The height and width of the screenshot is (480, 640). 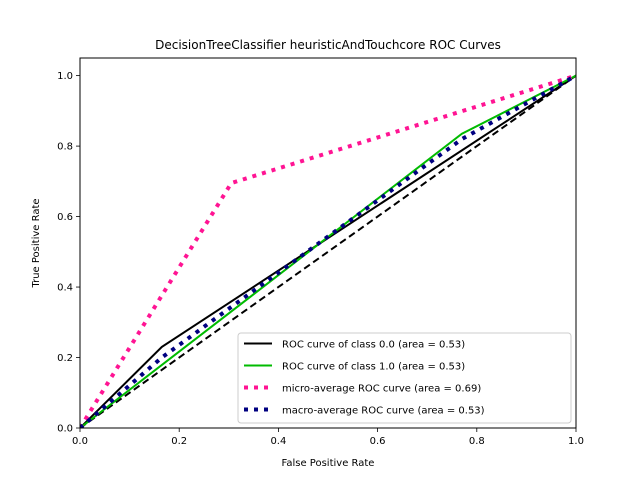 I want to click on legend-box, so click(x=404, y=378).